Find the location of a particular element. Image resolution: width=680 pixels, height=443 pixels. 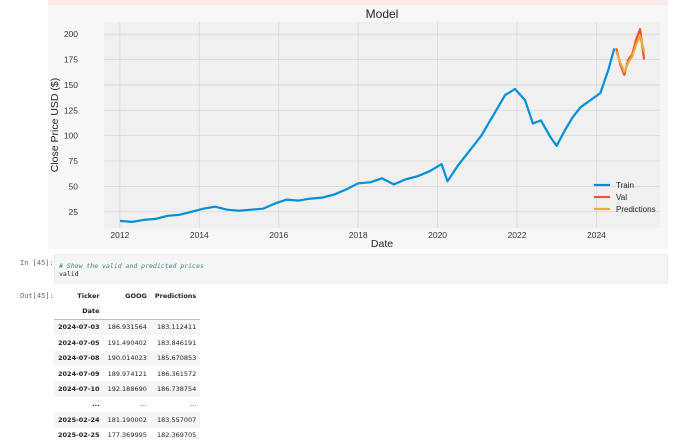

table-cell: 189.974121 is located at coordinates (127, 373).